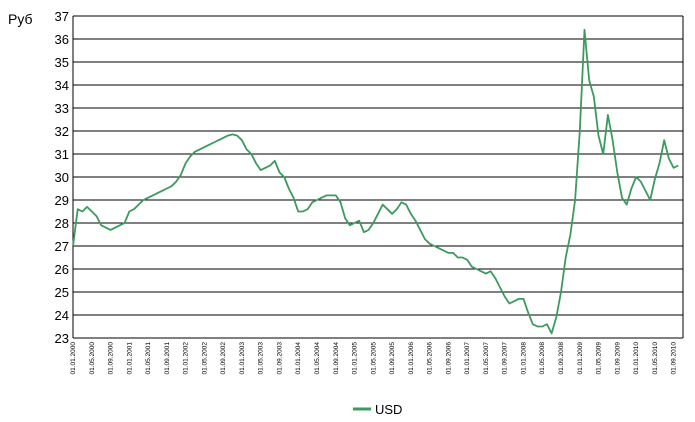  I want to click on x-tick-label: 01.01.2001, so click(129, 358).